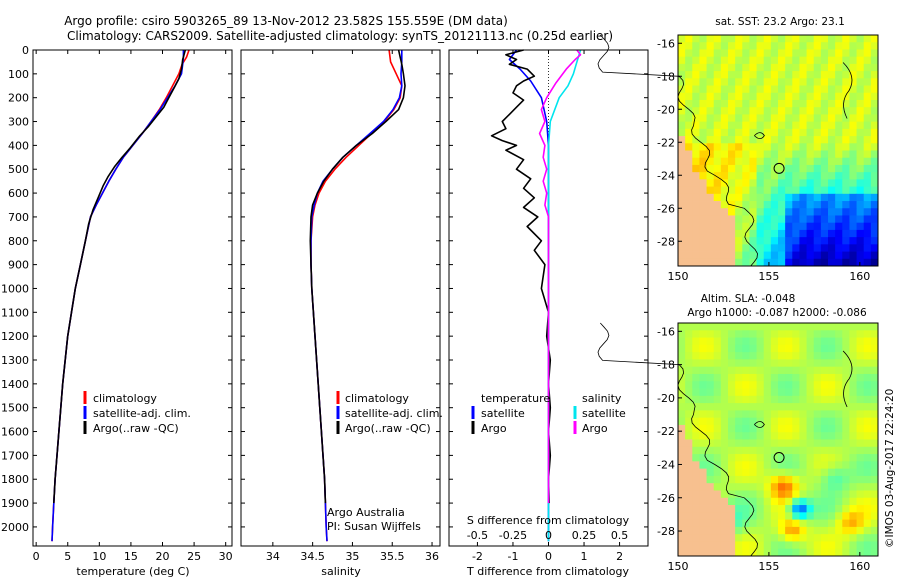  What do you see at coordinates (99, 556) in the screenshot?
I see `x-tick-label: 10` at bounding box center [99, 556].